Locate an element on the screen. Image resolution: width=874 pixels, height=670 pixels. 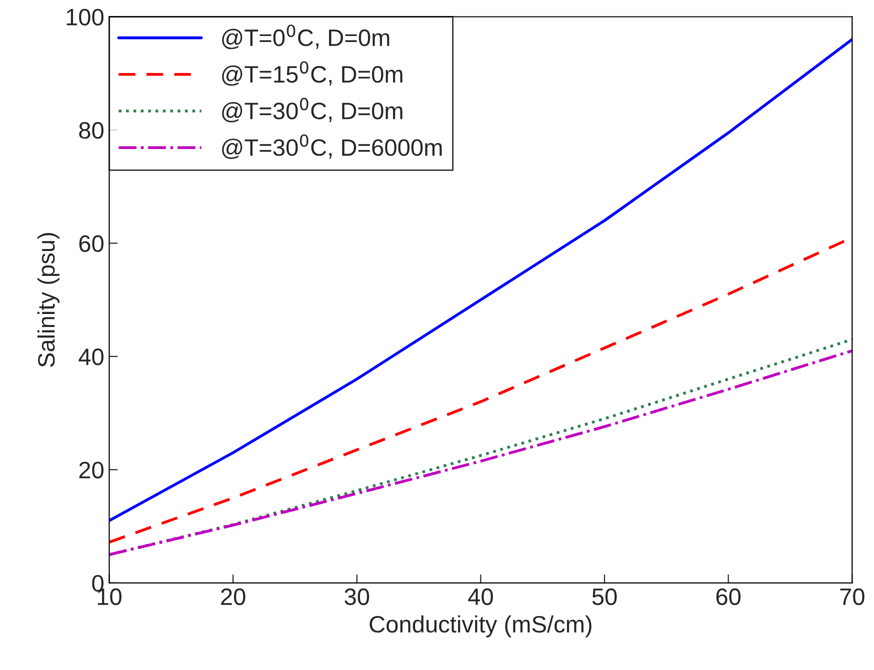
y-tick-label: 80 is located at coordinates (91, 130).